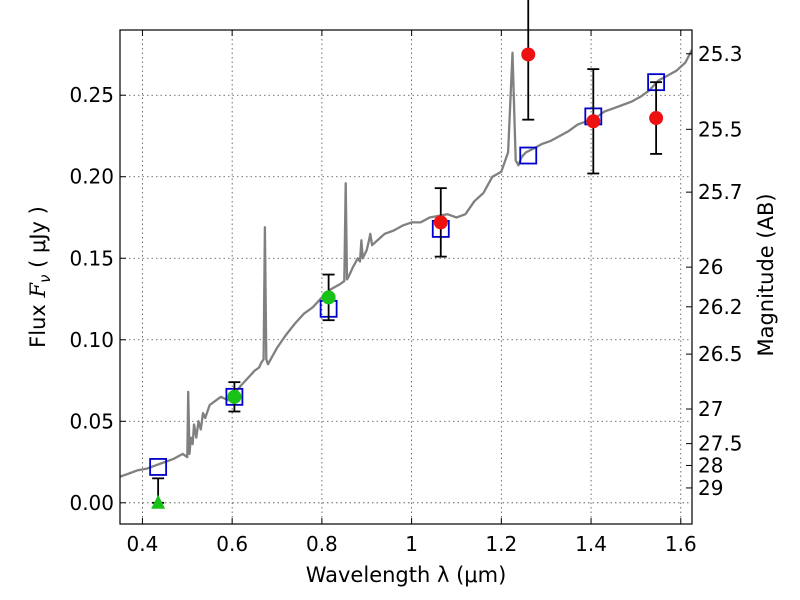  Describe the element at coordinates (501, 544) in the screenshot. I see `x-tick-label: 1.2` at that location.